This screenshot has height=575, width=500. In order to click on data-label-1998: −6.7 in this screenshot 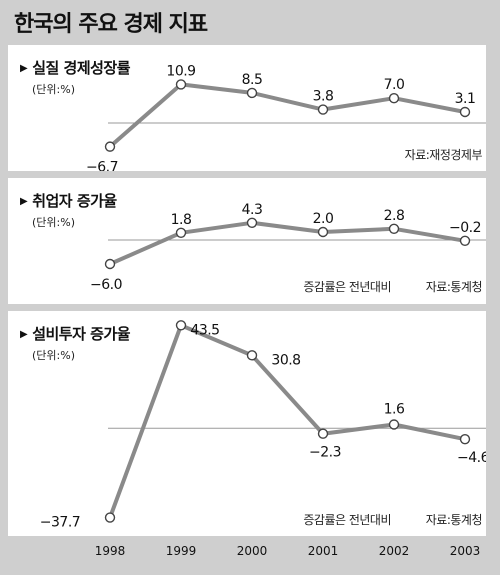, I will do `click(102, 165)`.